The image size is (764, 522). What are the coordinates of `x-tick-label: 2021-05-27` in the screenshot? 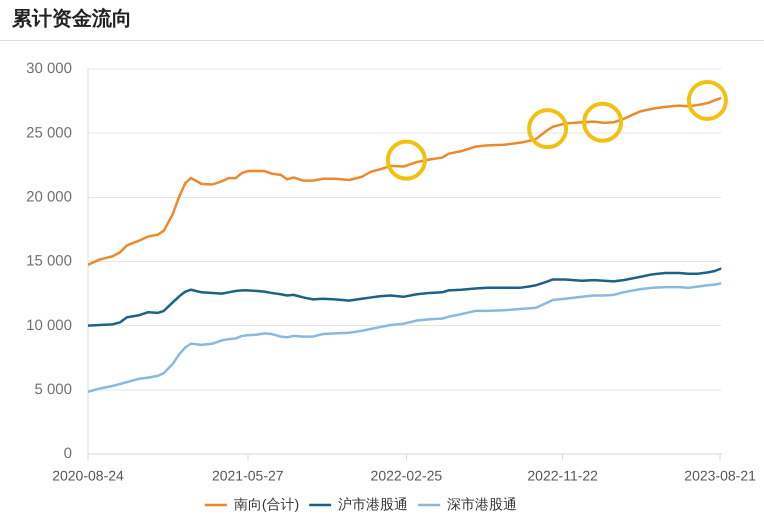 It's located at (248, 475).